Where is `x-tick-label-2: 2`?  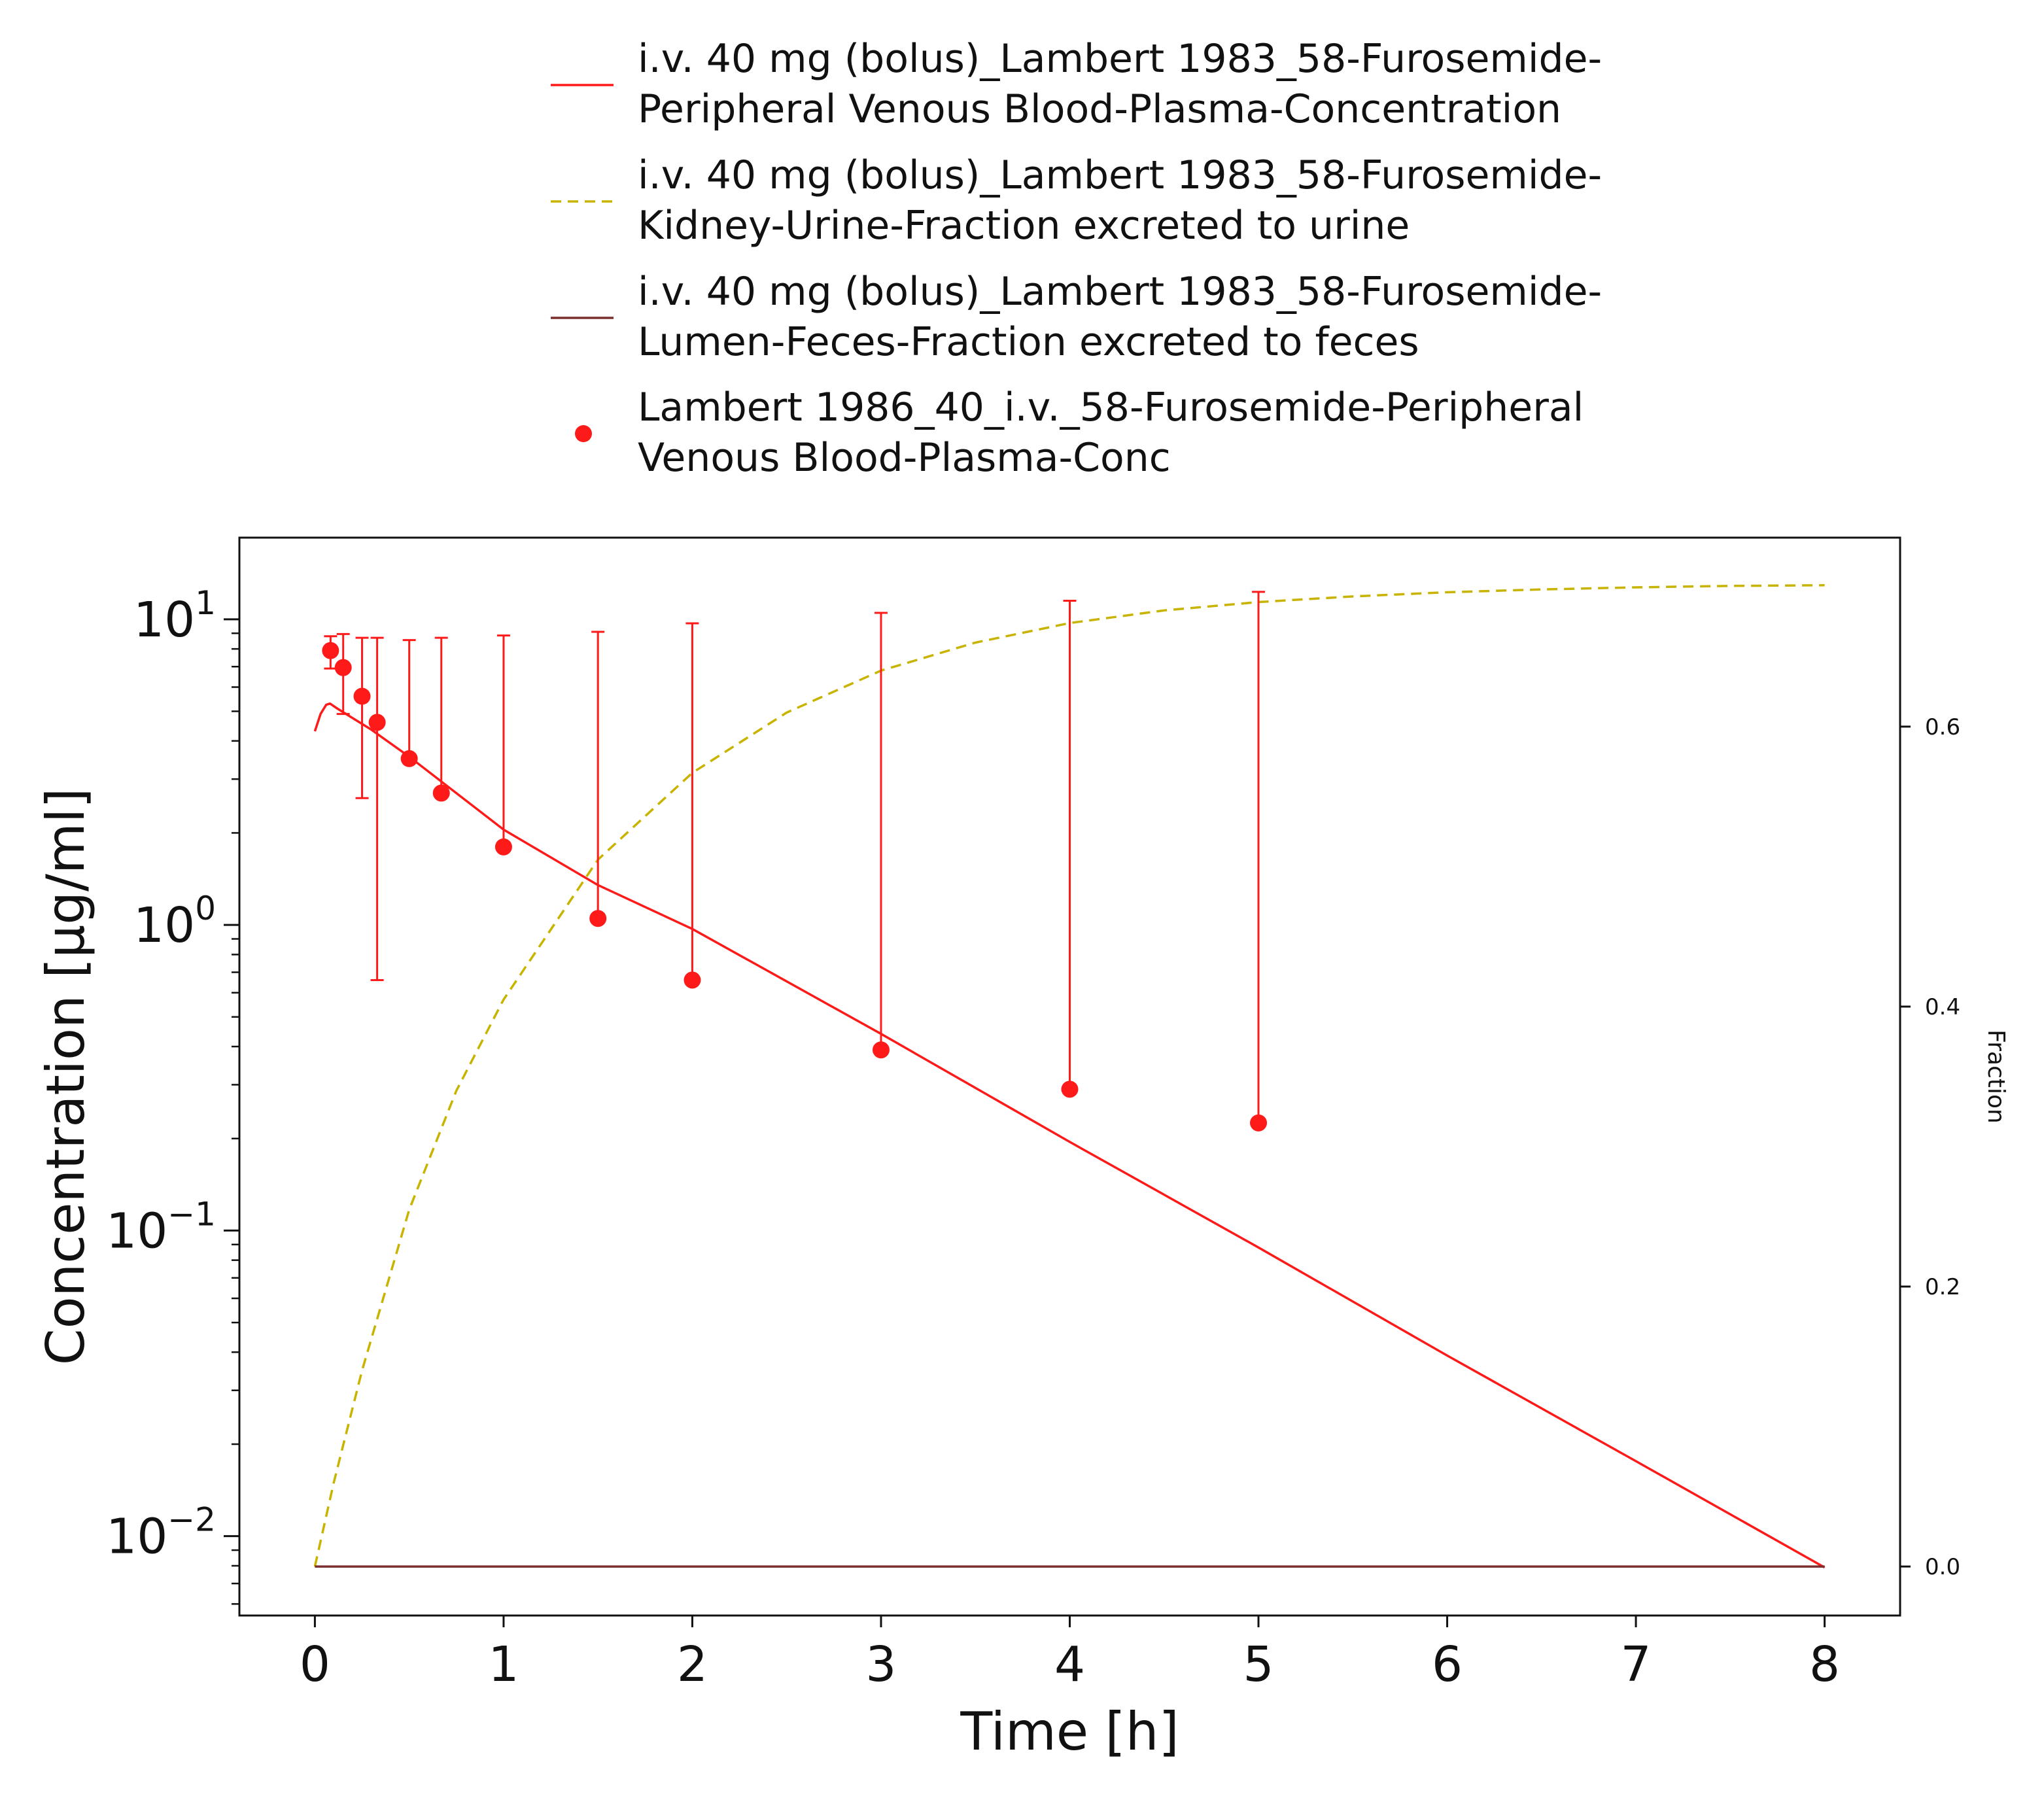 x-tick-label-2: 2 is located at coordinates (693, 1664).